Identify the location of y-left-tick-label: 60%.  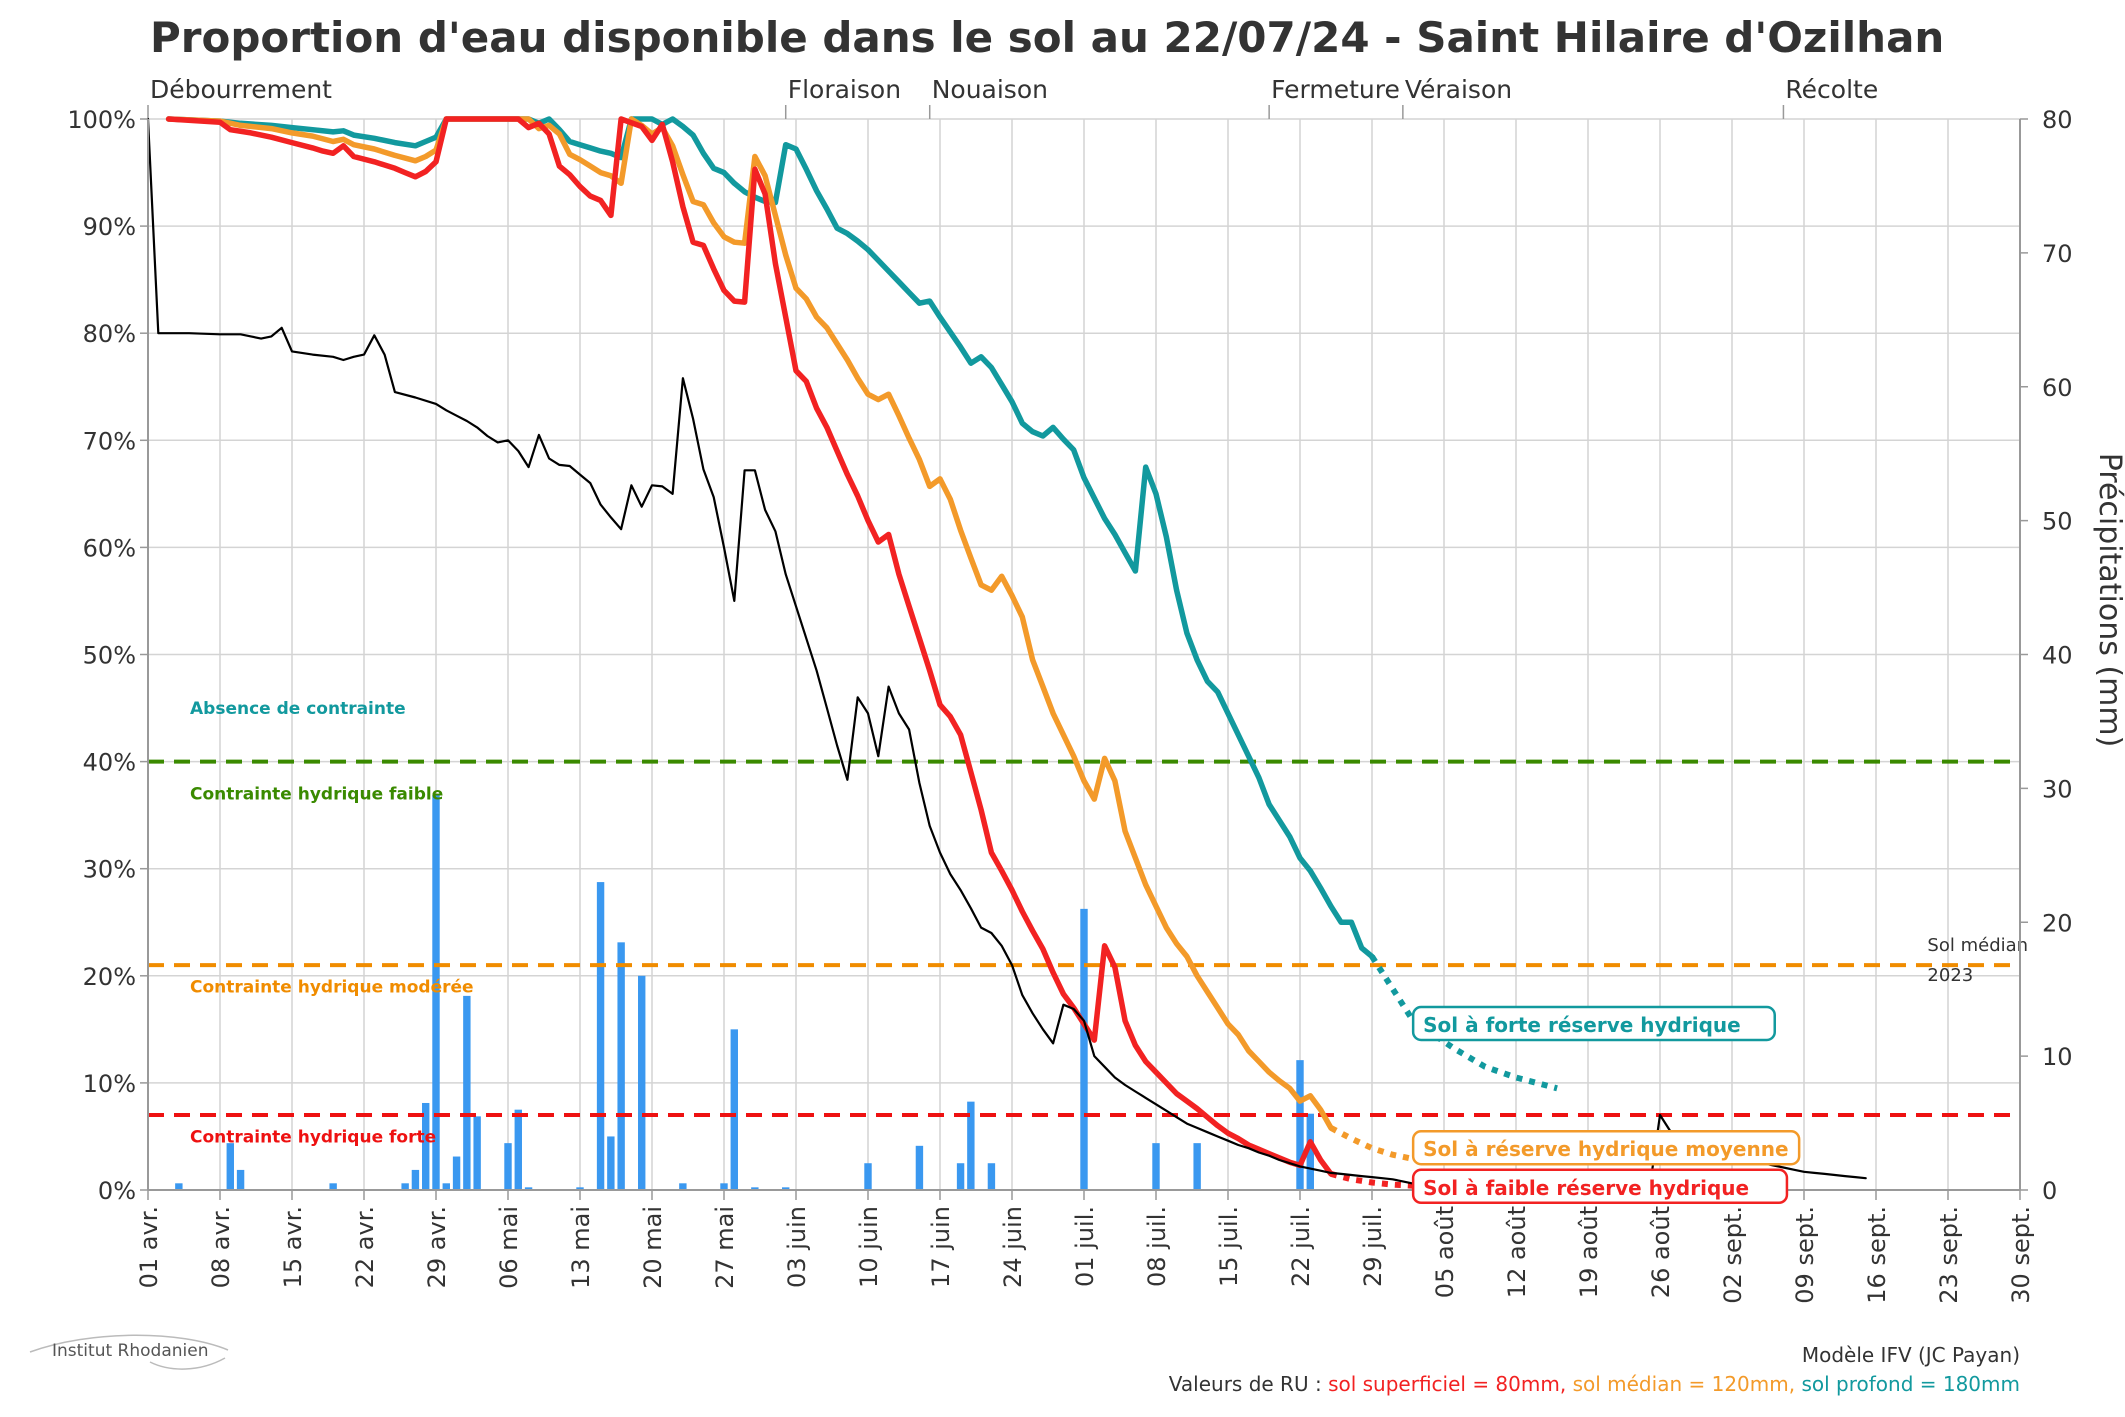
(109, 548).